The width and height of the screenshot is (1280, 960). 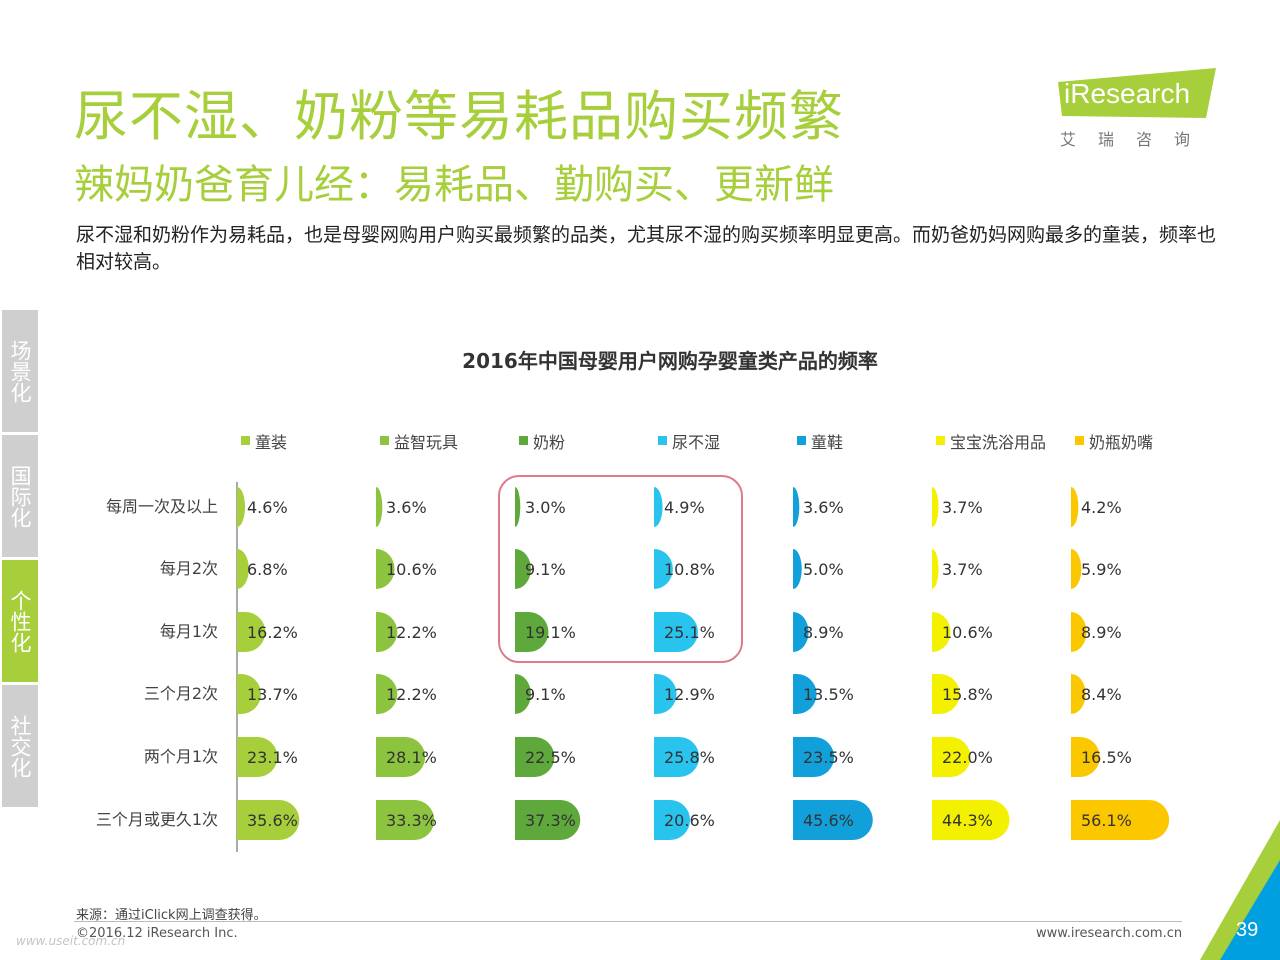 What do you see at coordinates (267, 507) in the screenshot?
I see `data-label-0-0: 4.6%` at bounding box center [267, 507].